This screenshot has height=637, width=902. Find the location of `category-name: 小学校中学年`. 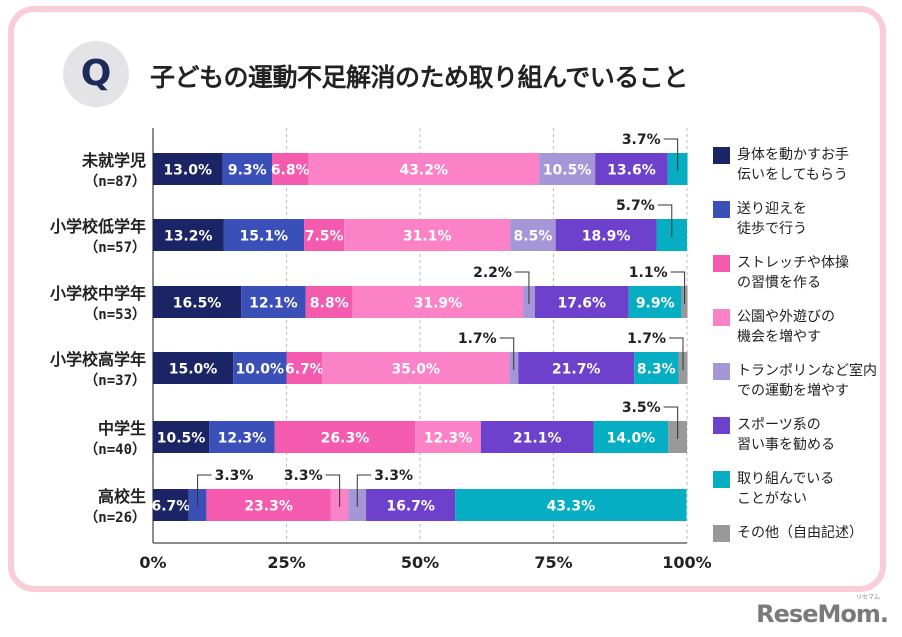

category-name: 小学校中学年 is located at coordinates (97, 293).